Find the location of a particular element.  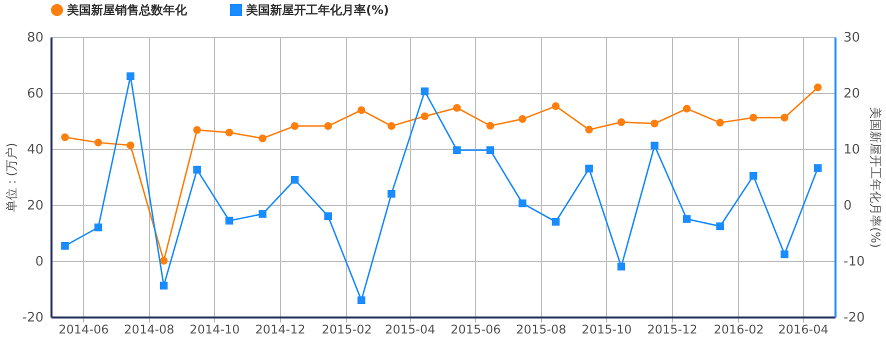

x-tick-label: 2016-02 is located at coordinates (739, 329).